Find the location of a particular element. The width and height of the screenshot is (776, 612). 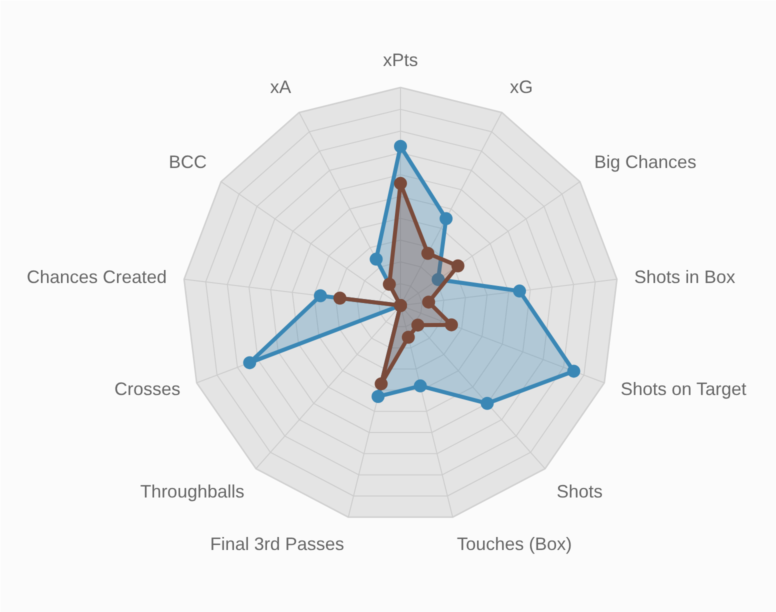

spoke-label: xA is located at coordinates (281, 87).